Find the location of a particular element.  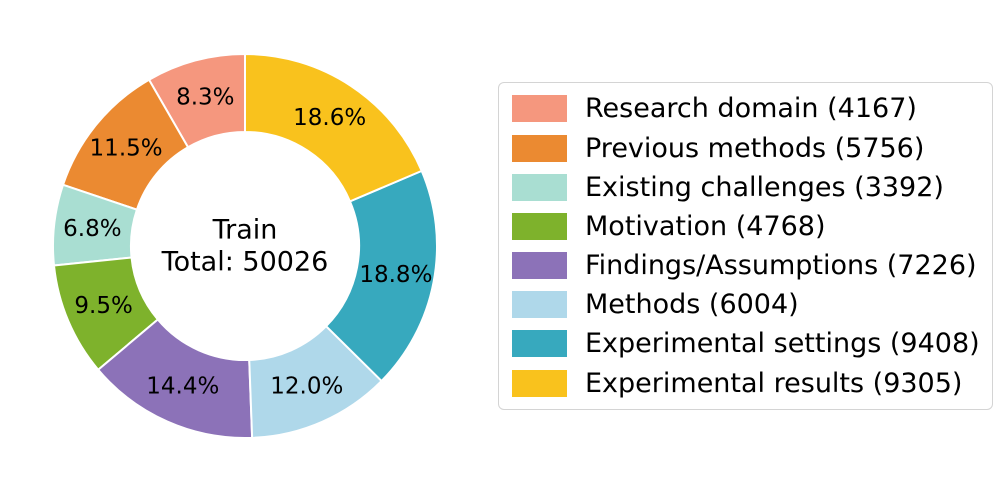

pct-label-previous-methods: 11.5% is located at coordinates (126, 149).